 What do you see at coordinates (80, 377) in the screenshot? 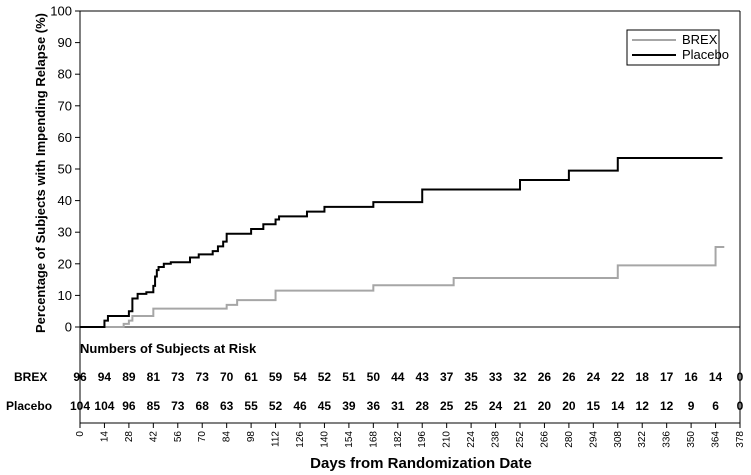
I see `risk-value-brex: 96` at bounding box center [80, 377].